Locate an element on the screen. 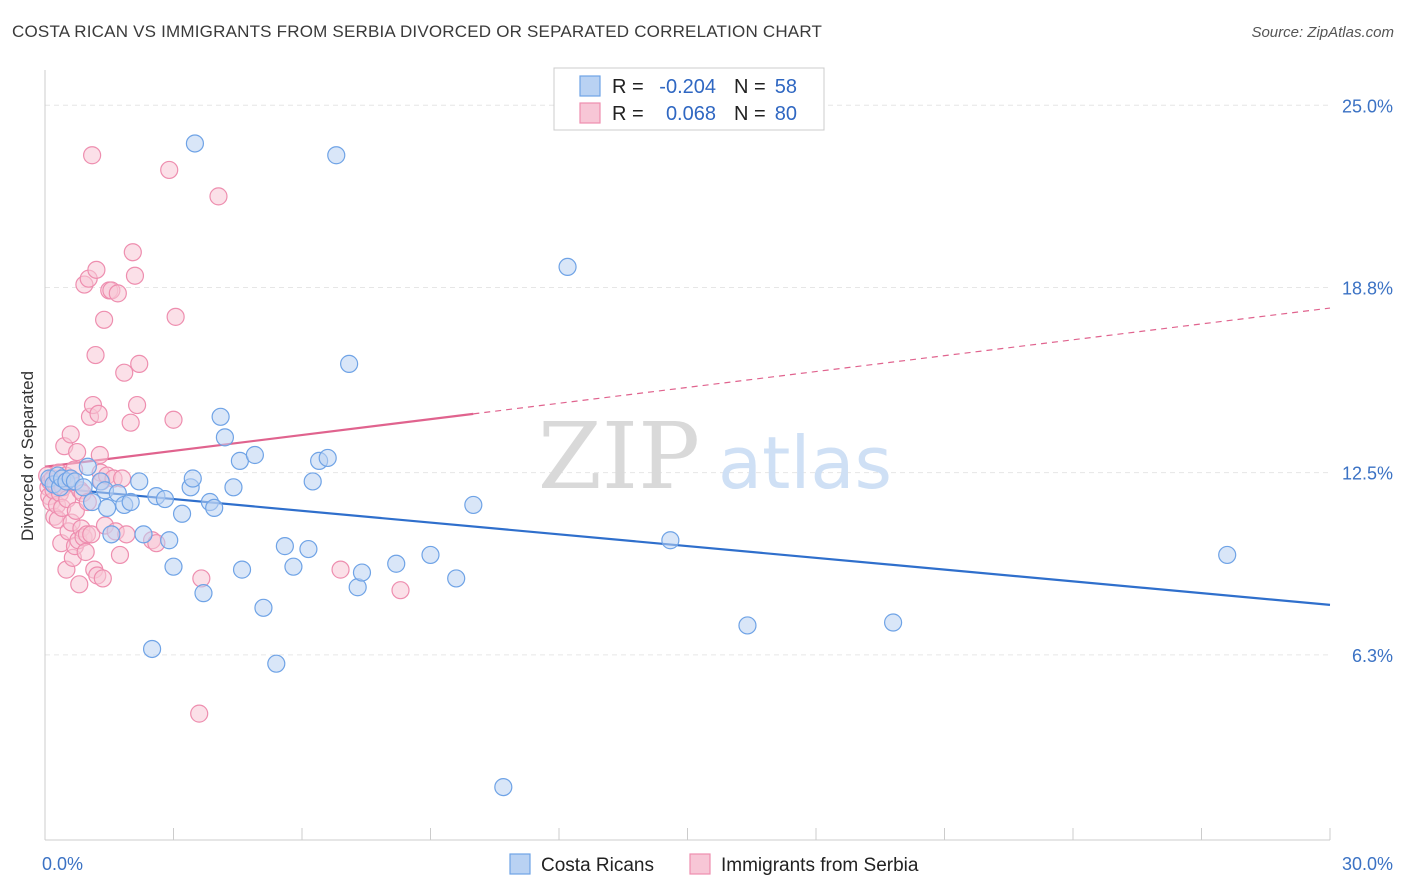  legend-r-label-2: R = is located at coordinates (628, 114).